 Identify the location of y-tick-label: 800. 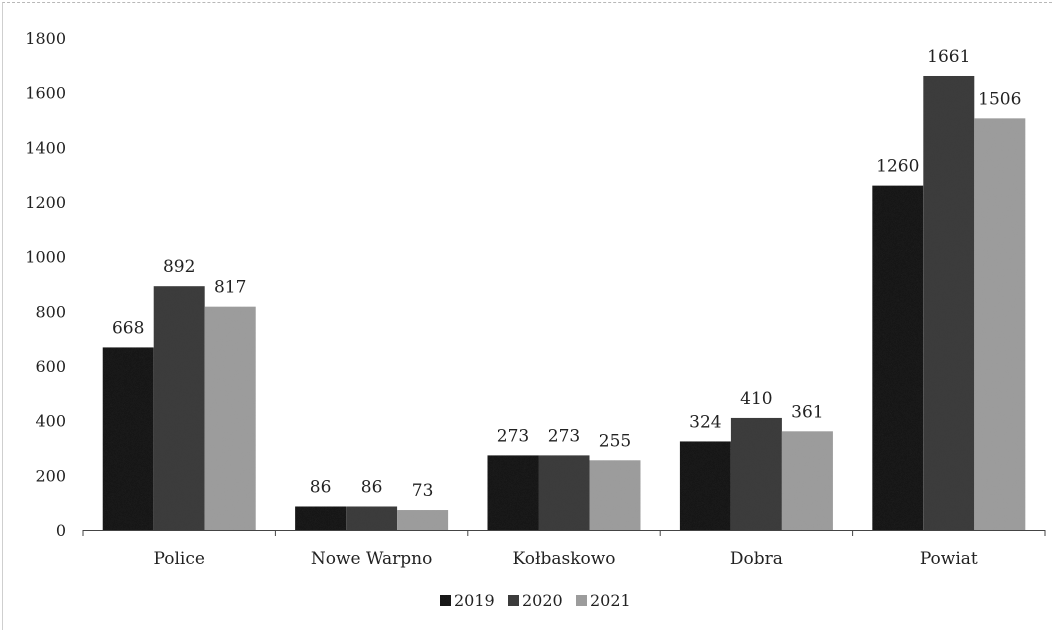
(50, 311).